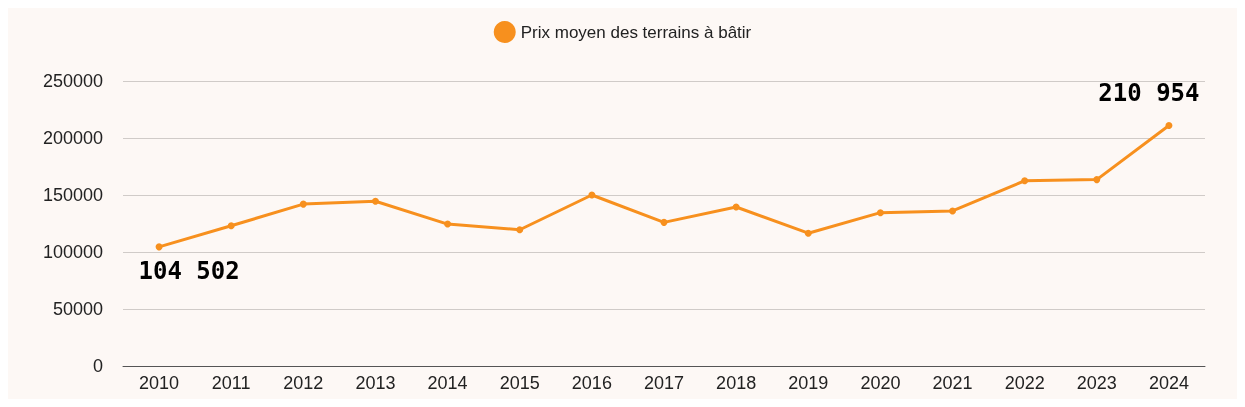 The height and width of the screenshot is (407, 1245). Describe the element at coordinates (736, 383) in the screenshot. I see `x-tick-label: 2018` at that location.